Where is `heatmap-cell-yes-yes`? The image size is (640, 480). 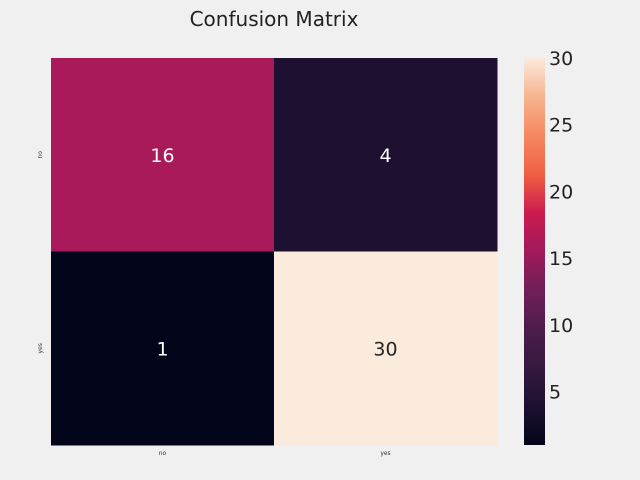
heatmap-cell-yes-yes is located at coordinates (386, 348).